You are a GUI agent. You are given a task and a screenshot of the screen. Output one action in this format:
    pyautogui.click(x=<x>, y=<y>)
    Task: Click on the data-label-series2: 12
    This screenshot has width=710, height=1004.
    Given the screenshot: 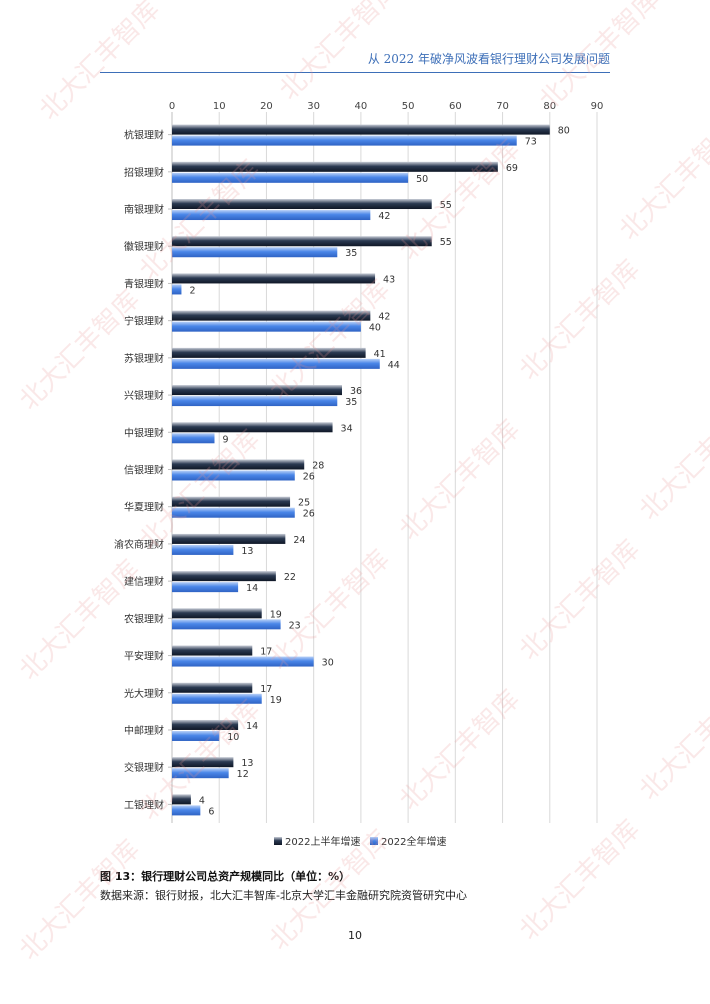 What is the action you would take?
    pyautogui.click(x=243, y=774)
    